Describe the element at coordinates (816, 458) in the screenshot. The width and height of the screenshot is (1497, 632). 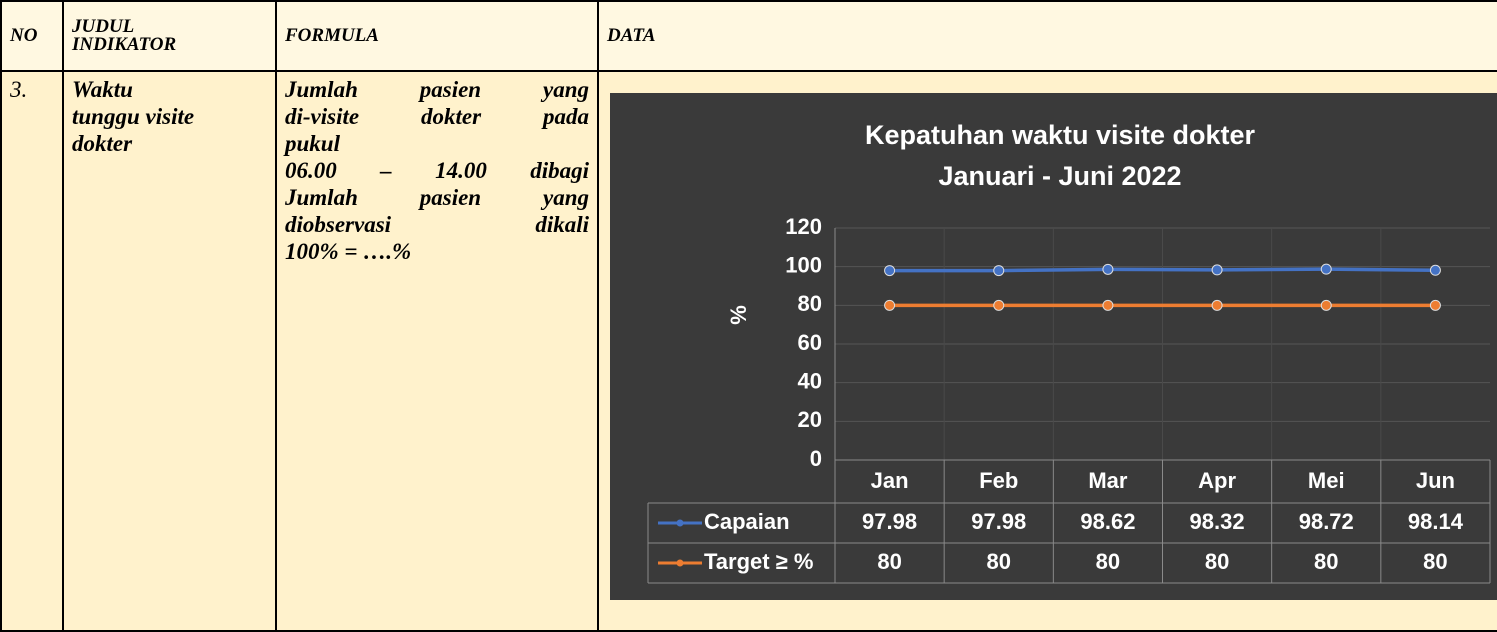
I see `y-tick-label: 0` at that location.